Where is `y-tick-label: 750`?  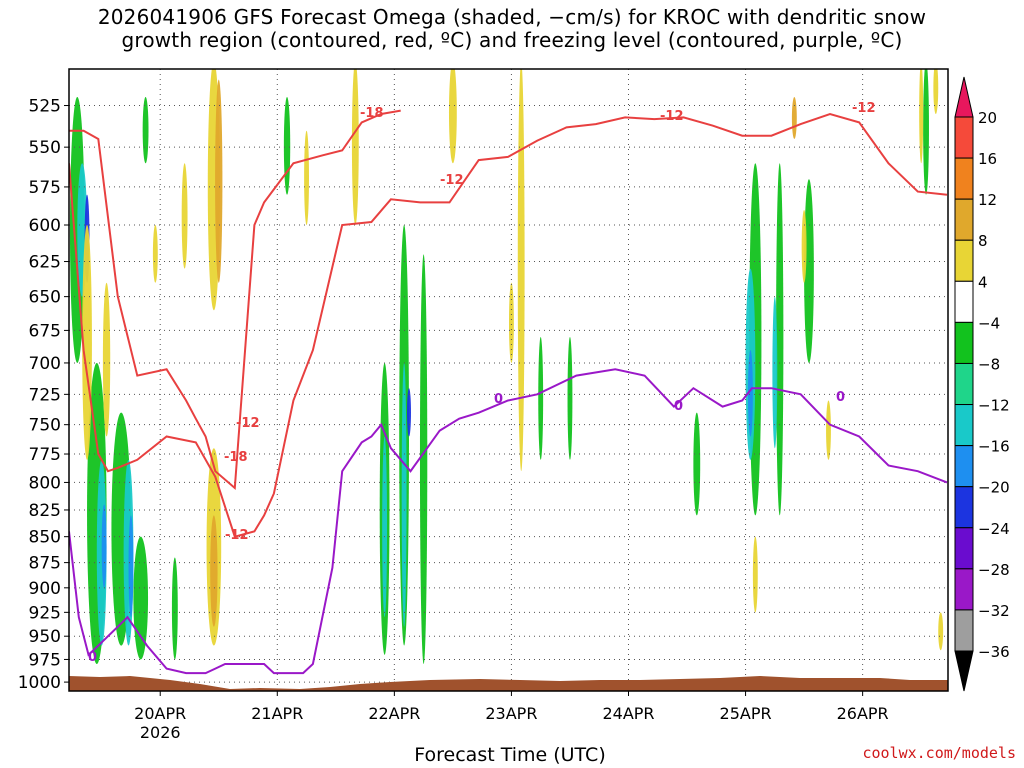
y-tick-label: 750 is located at coordinates (45, 426).